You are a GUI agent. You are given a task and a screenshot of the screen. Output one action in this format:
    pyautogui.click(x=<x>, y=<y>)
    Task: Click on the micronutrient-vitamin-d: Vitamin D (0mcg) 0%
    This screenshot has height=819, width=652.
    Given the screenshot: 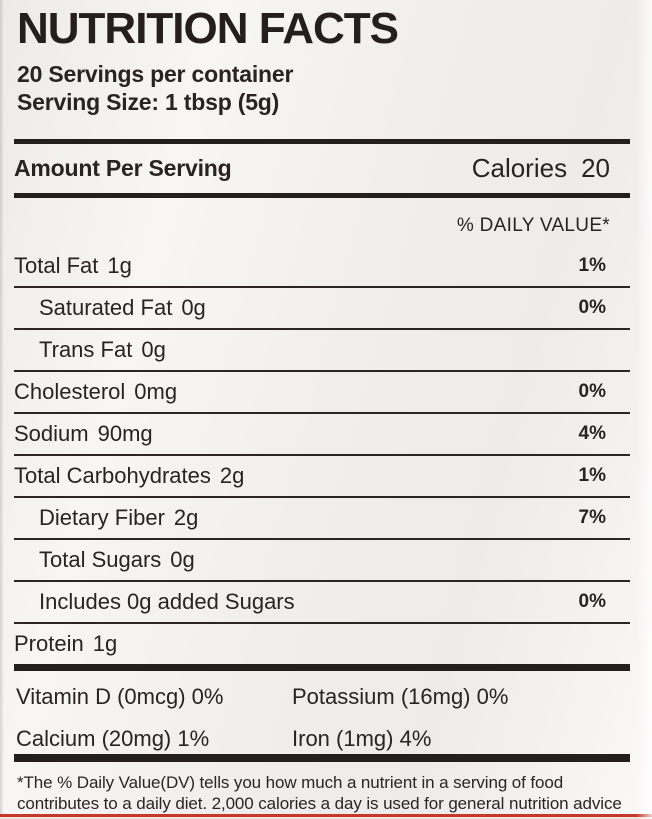 What is the action you would take?
    pyautogui.click(x=120, y=696)
    